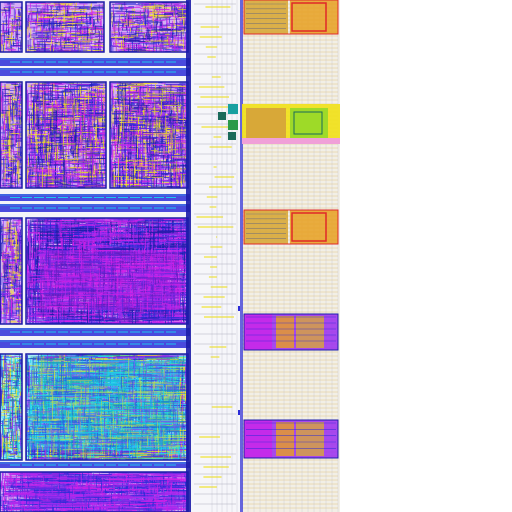 The image size is (512, 512). What do you see at coordinates (217, 256) in the screenshot?
I see `routing-channel-layer` at bounding box center [217, 256].